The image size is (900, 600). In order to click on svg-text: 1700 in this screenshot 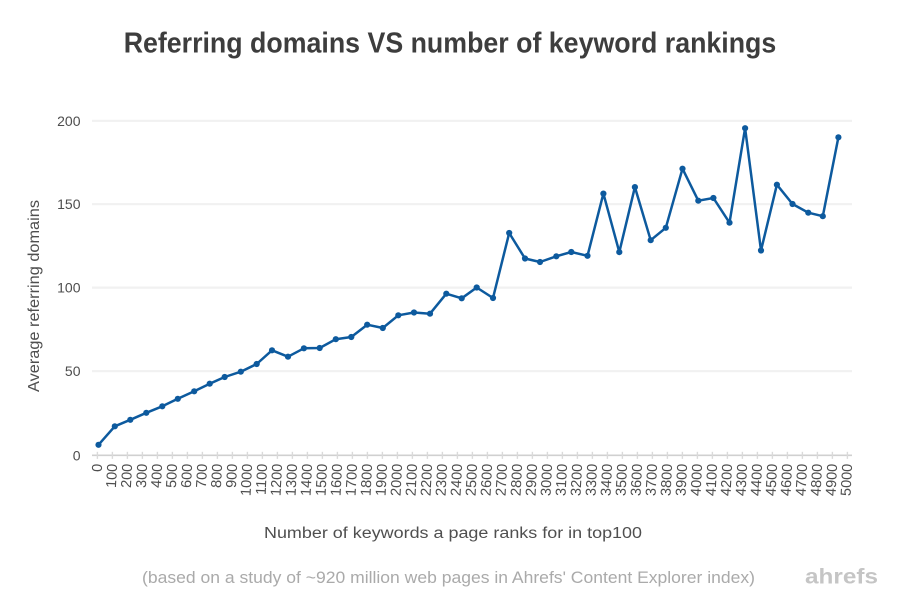, I will do `click(353, 479)`.